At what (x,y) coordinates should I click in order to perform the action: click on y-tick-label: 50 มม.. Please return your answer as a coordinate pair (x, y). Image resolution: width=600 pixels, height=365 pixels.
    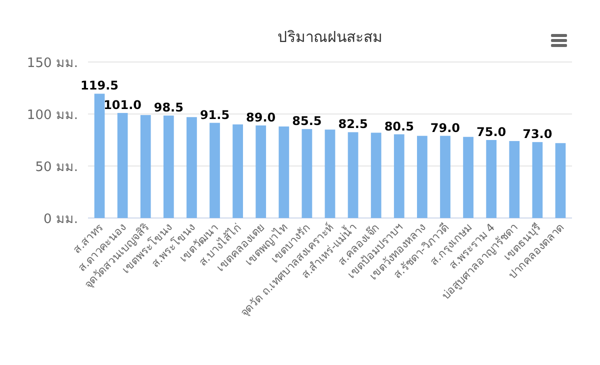
    Looking at the image, I should click on (56, 167).